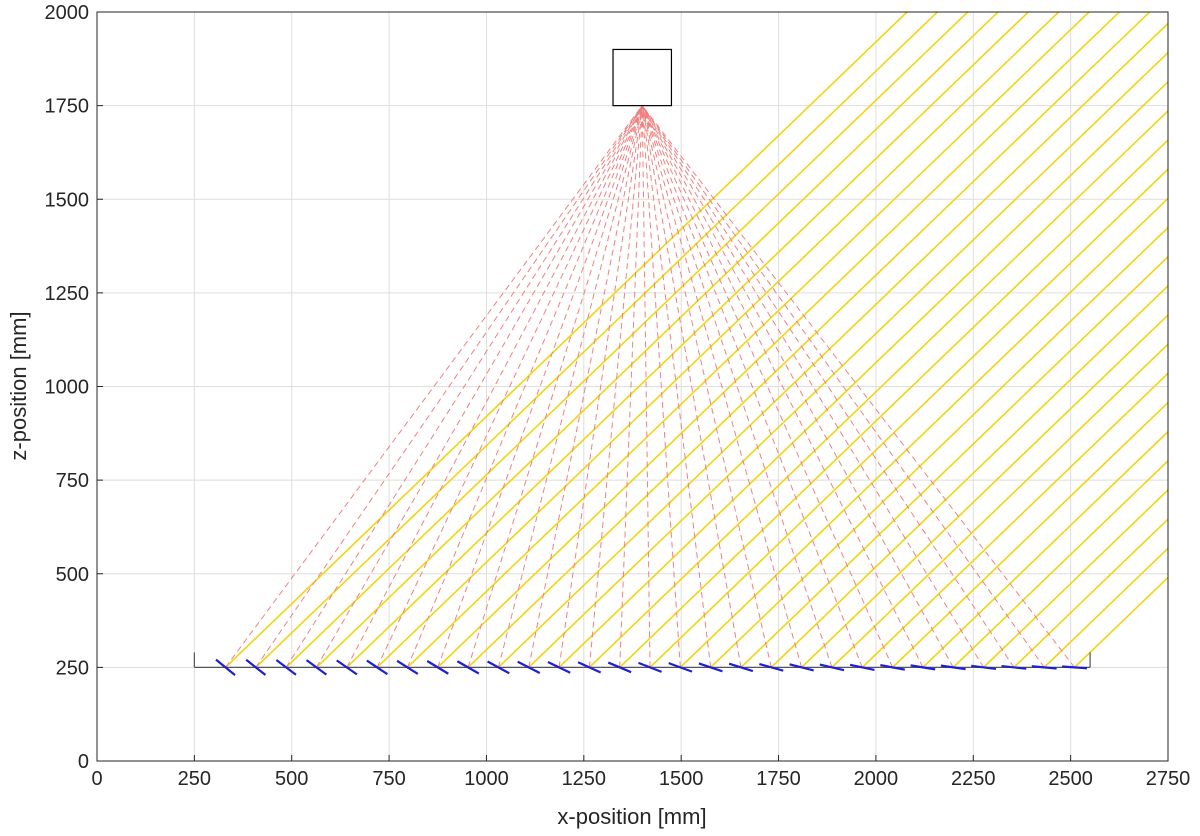 This screenshot has height=836, width=1200. Describe the element at coordinates (1070, 779) in the screenshot. I see `x-tick-label: 2500` at that location.